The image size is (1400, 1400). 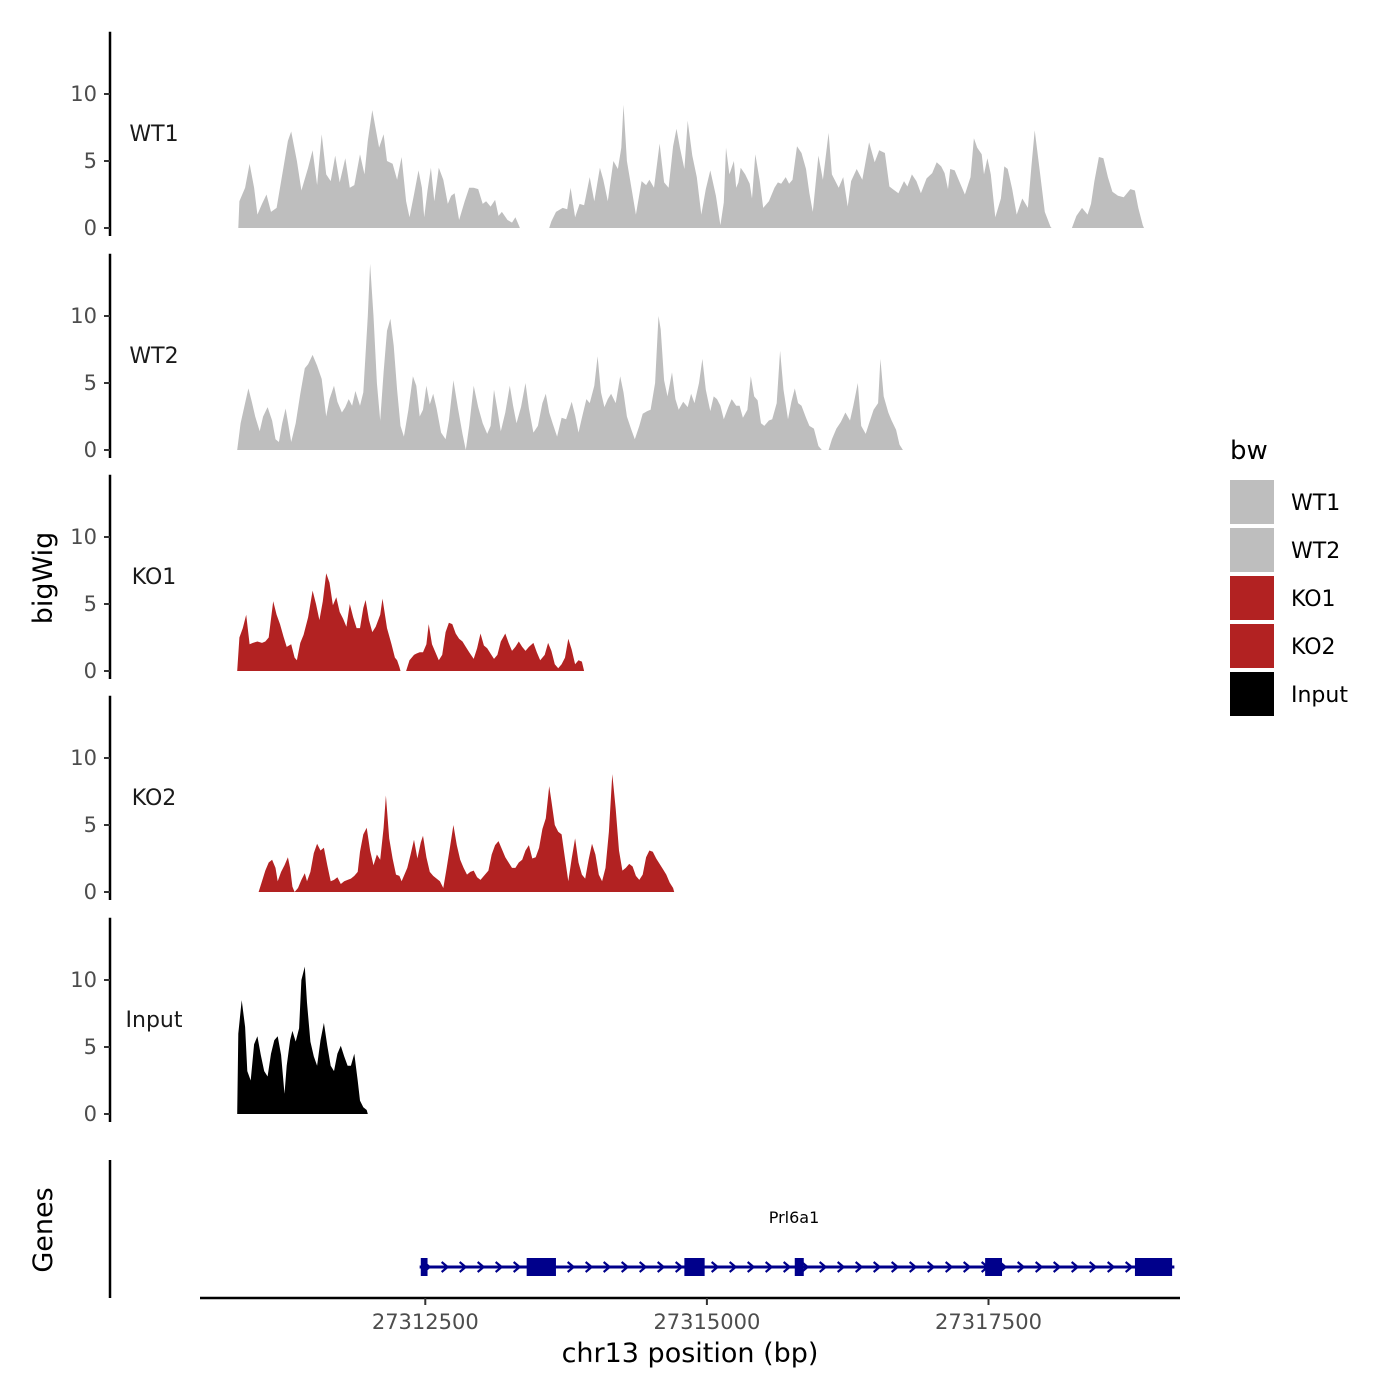 I want to click on coverage-area-ko2, so click(x=466, y=833).